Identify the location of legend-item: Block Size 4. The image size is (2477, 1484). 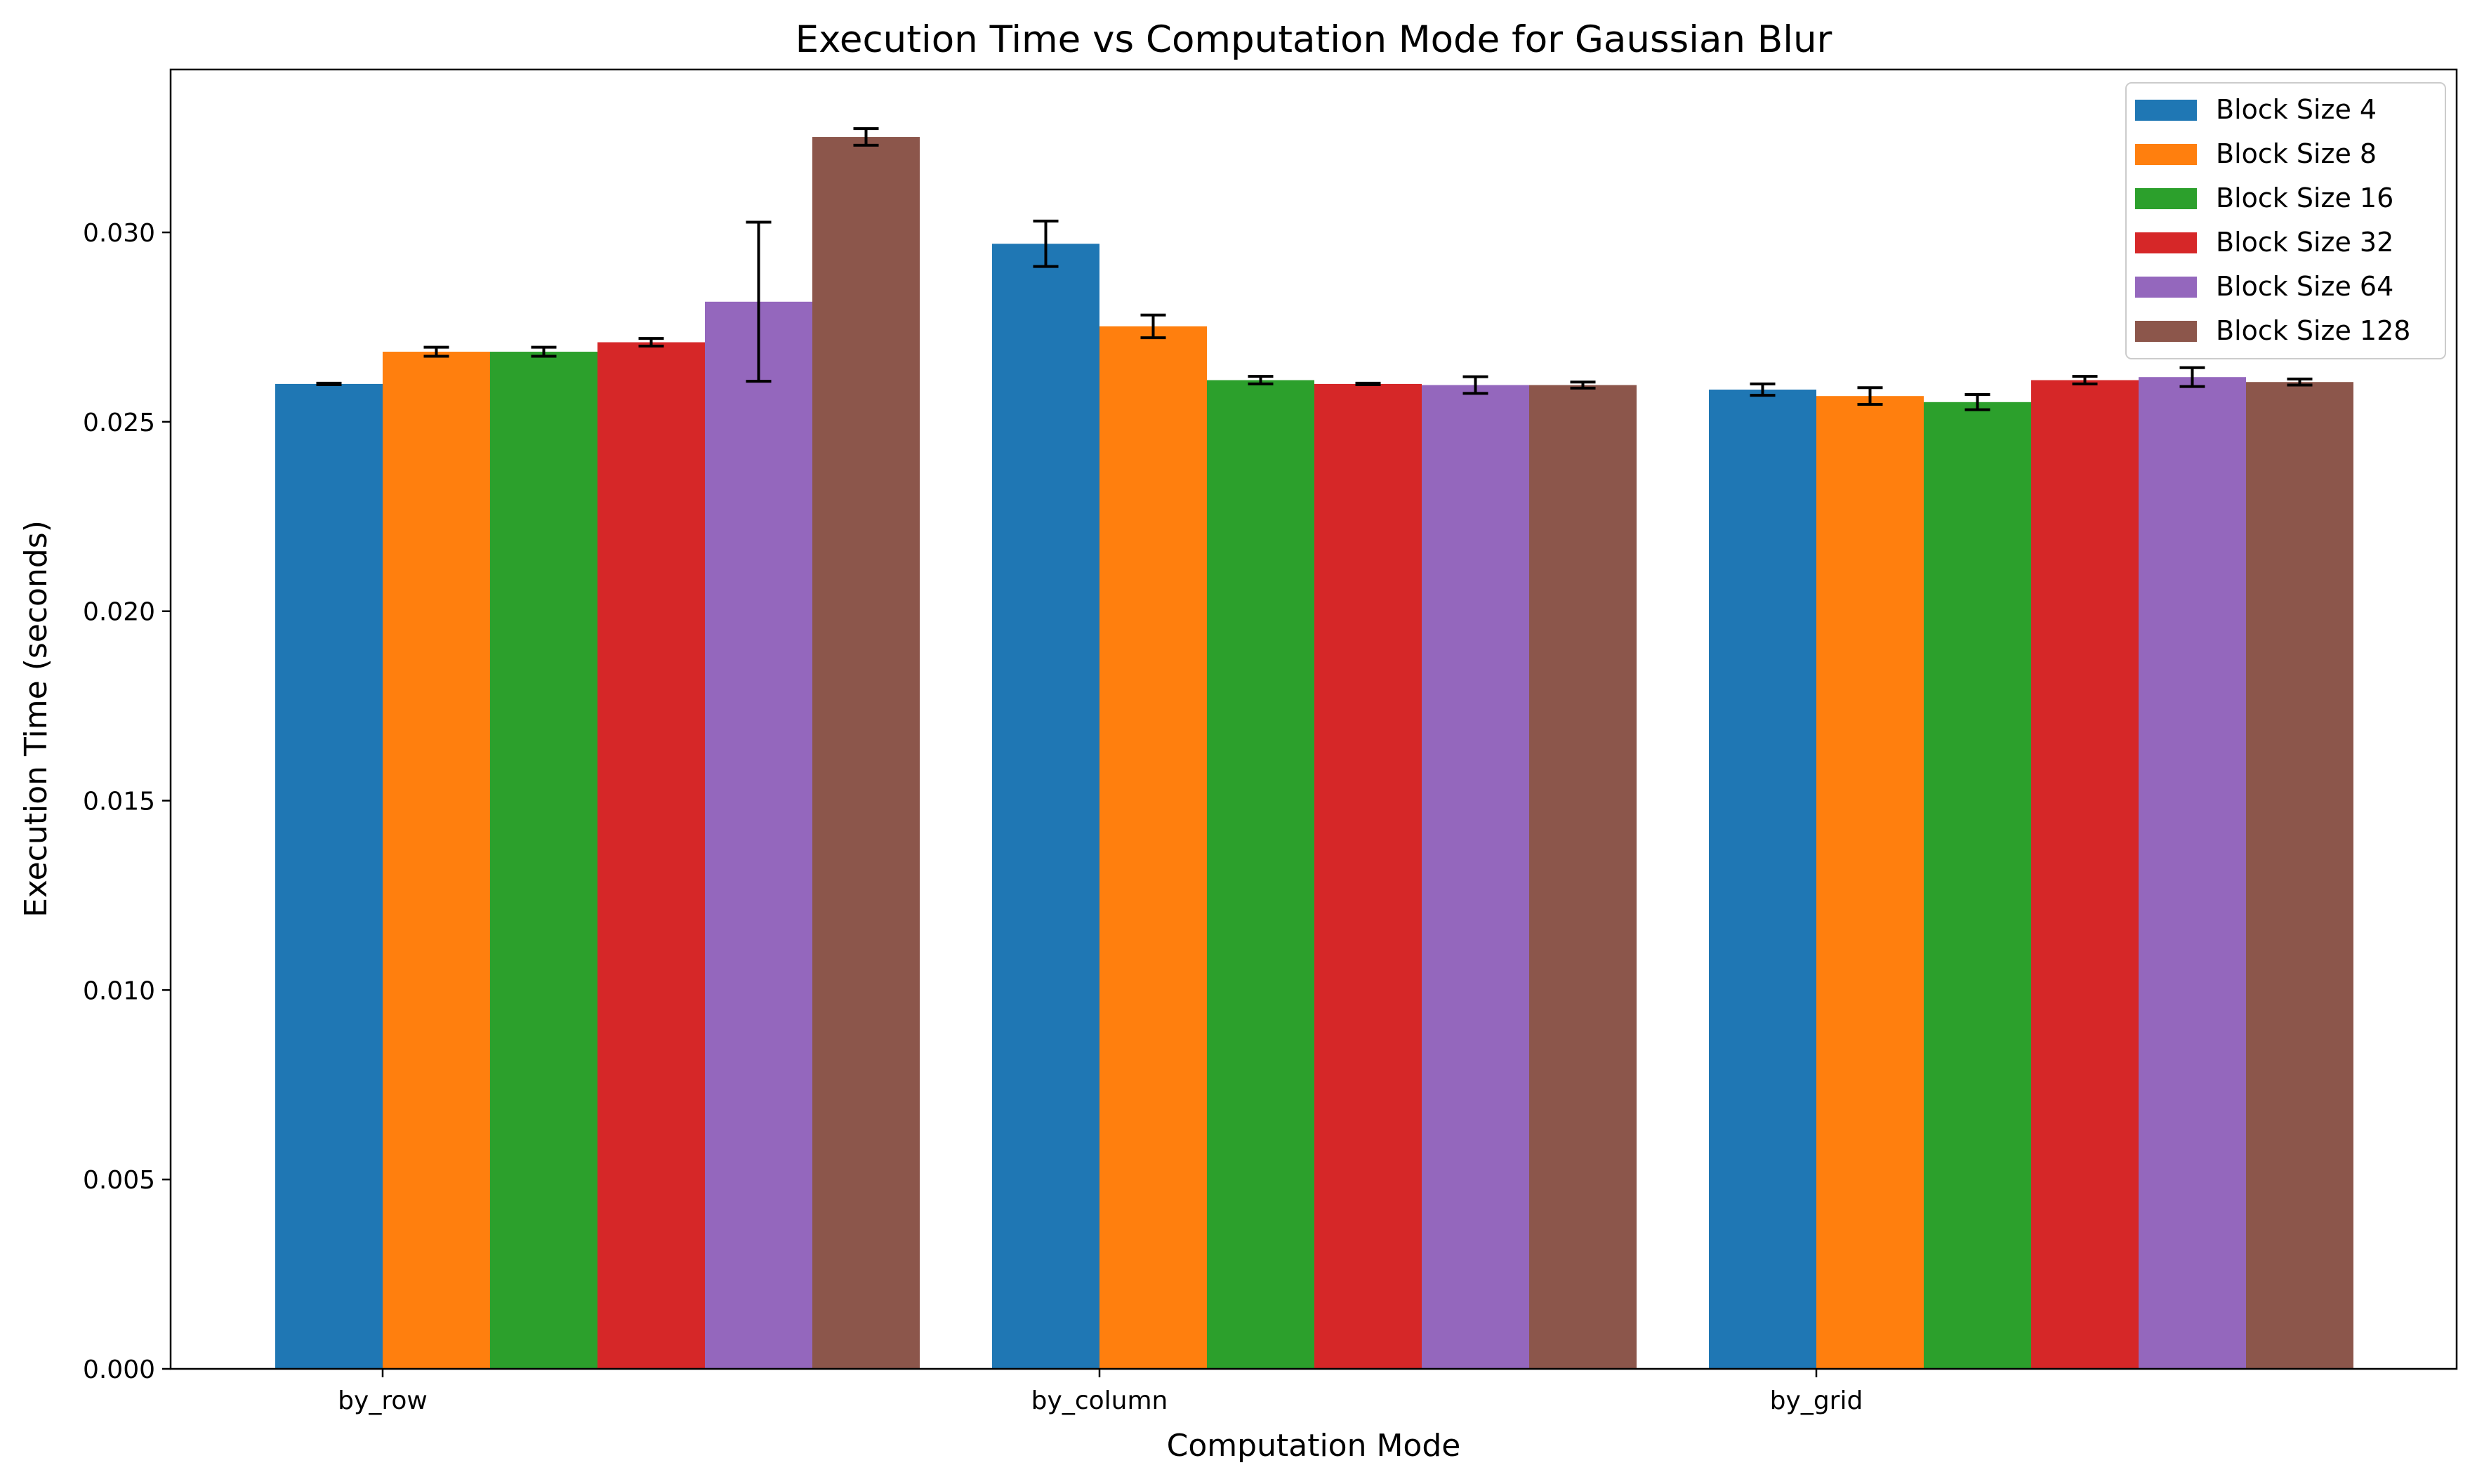
(2256, 109).